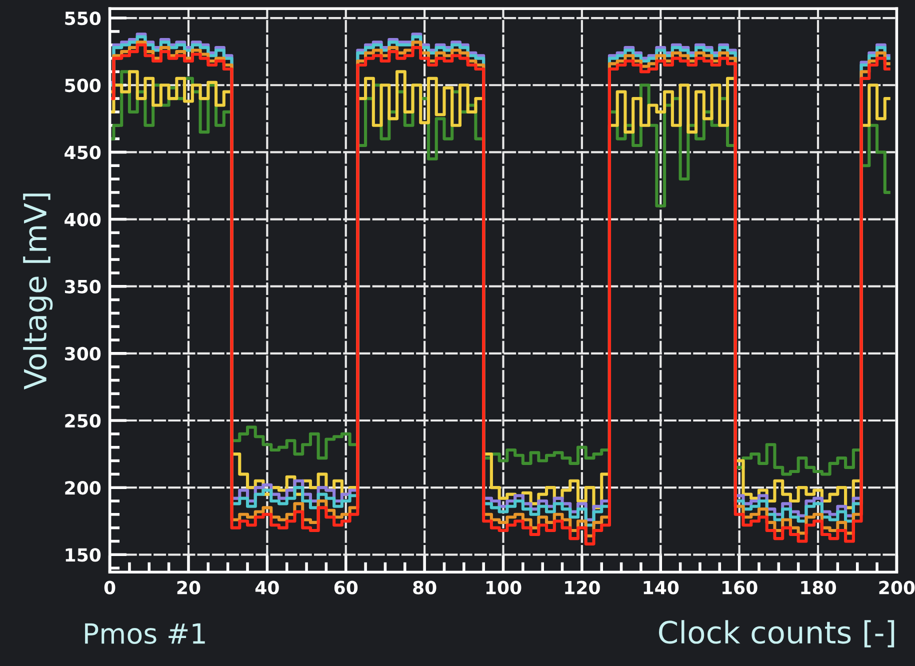 The image size is (915, 666). I want to click on y-tick-label: 400, so click(82, 219).